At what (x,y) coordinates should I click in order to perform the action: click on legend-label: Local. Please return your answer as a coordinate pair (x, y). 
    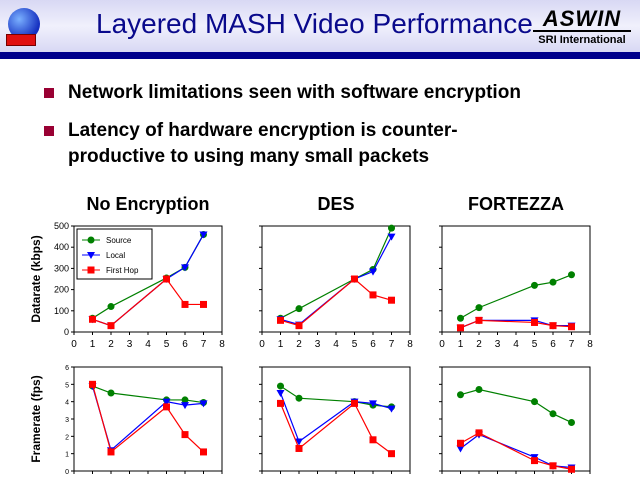
    Looking at the image, I should click on (115, 255).